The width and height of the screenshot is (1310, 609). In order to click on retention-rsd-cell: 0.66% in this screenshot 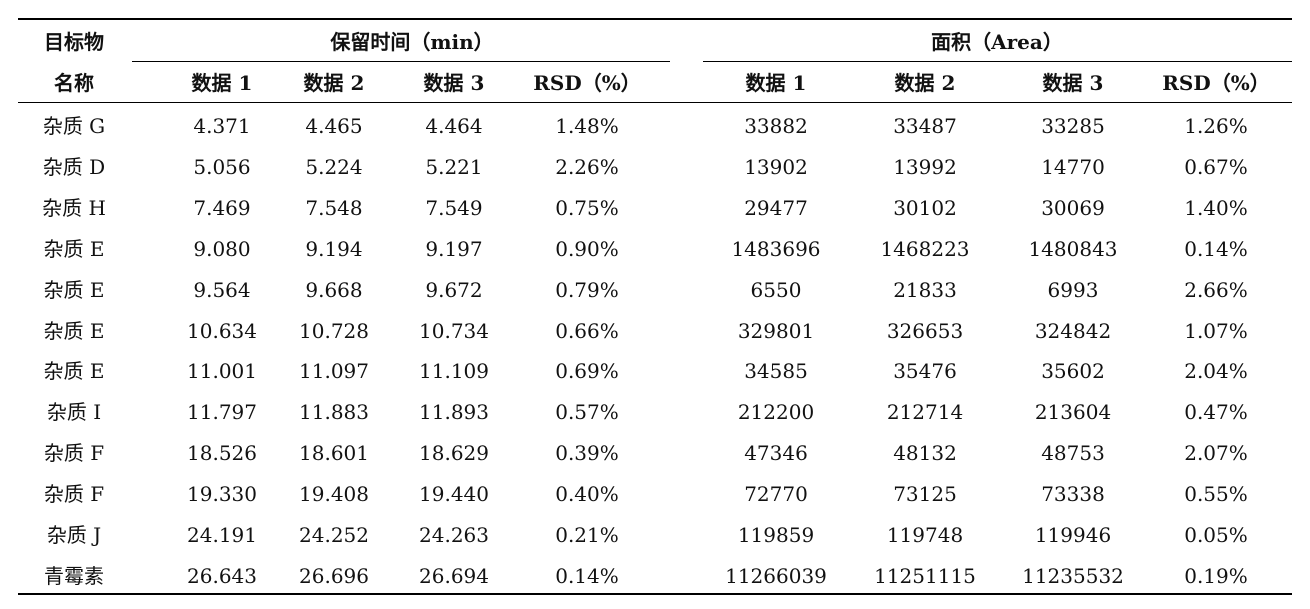, I will do `click(587, 331)`.